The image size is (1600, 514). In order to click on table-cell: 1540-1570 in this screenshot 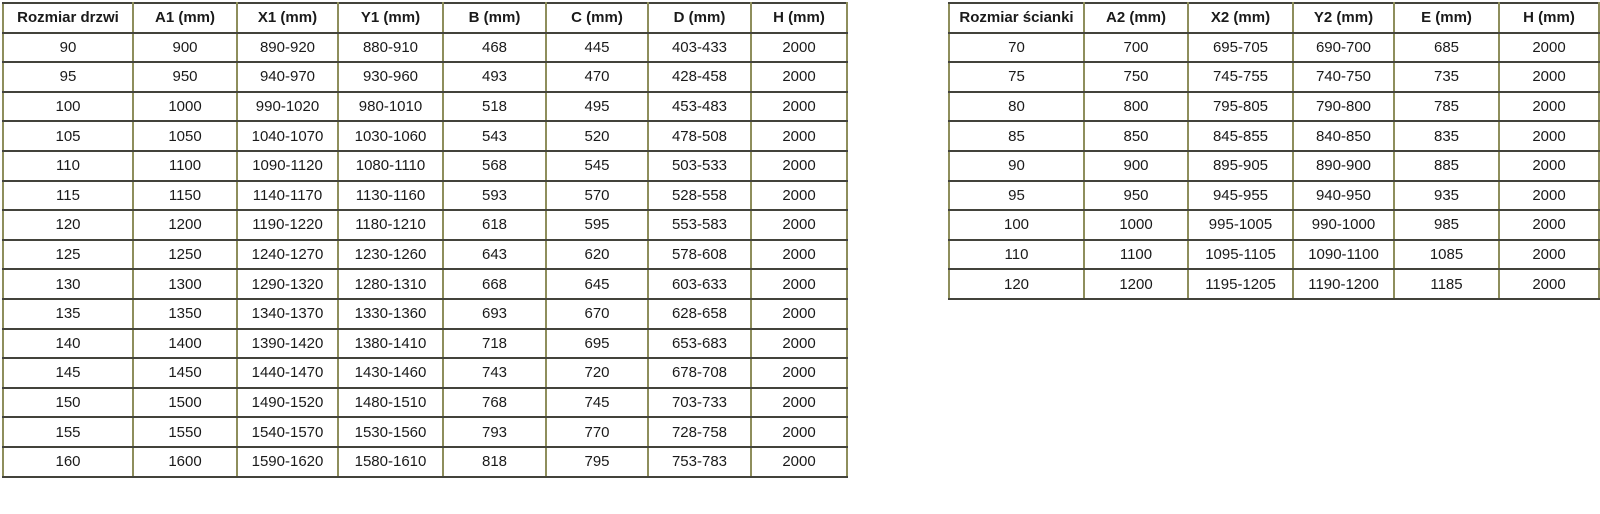, I will do `click(287, 432)`.